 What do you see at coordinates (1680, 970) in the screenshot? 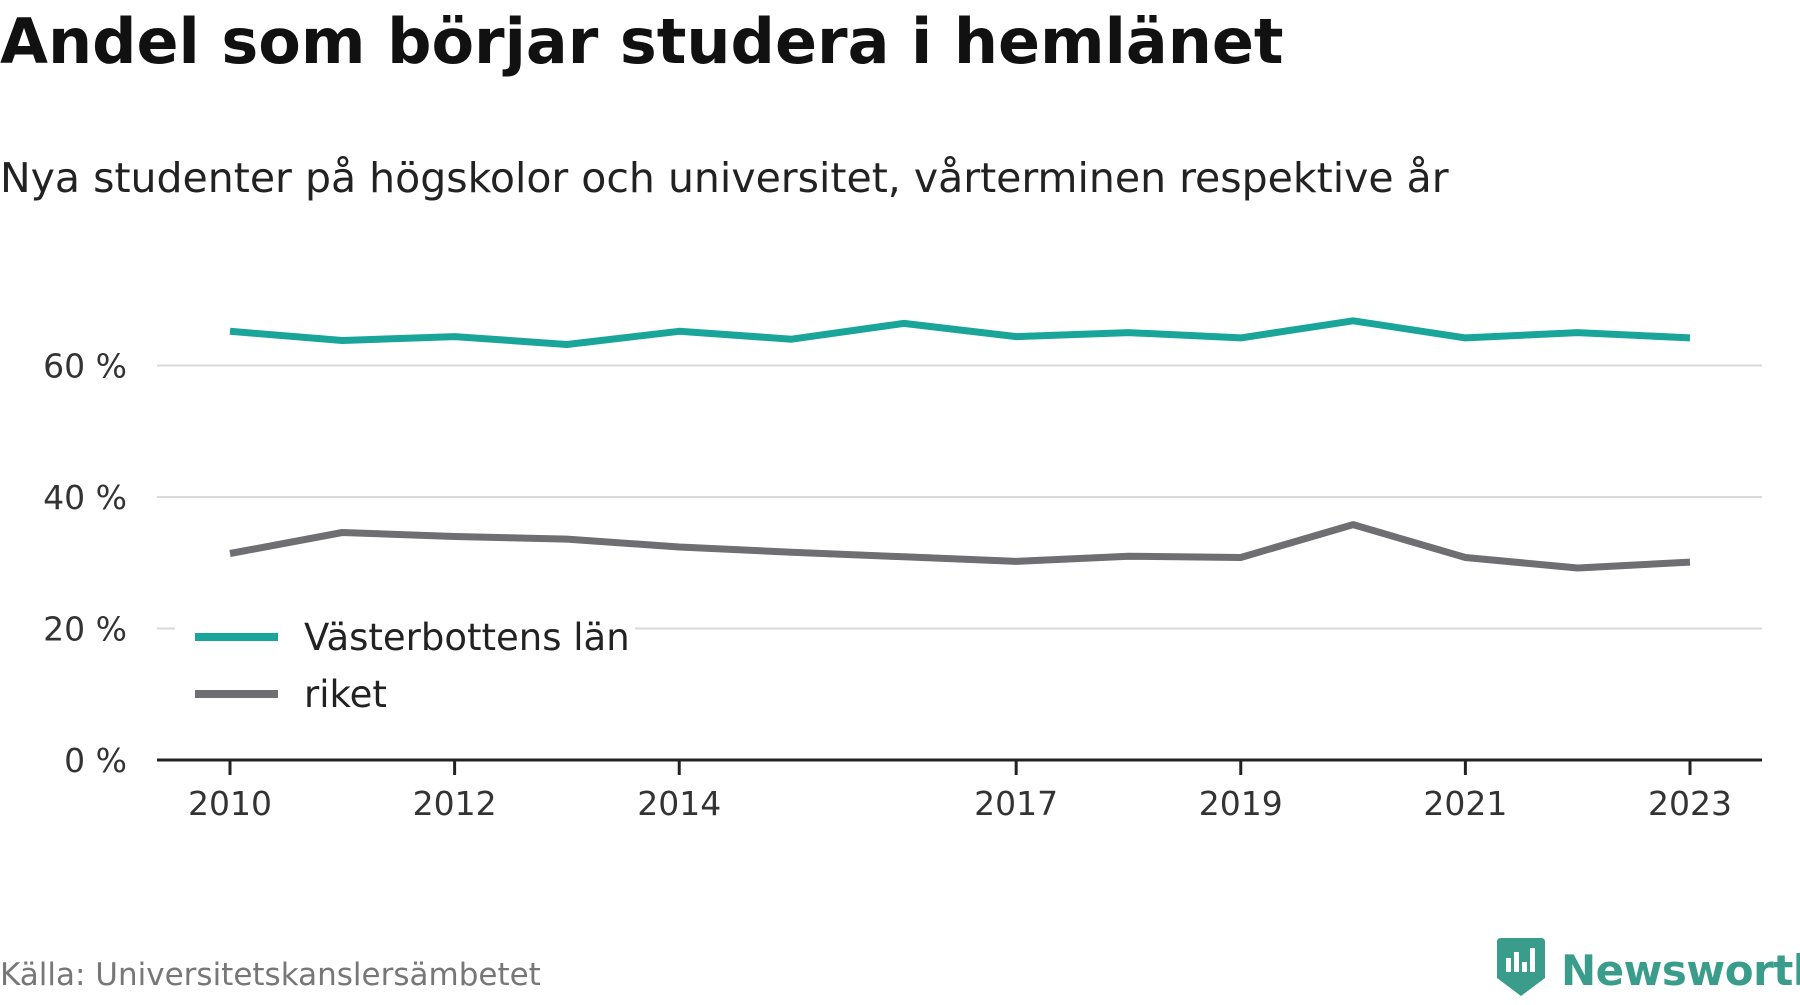
I see `brand-name: Newsworthy` at bounding box center [1680, 970].